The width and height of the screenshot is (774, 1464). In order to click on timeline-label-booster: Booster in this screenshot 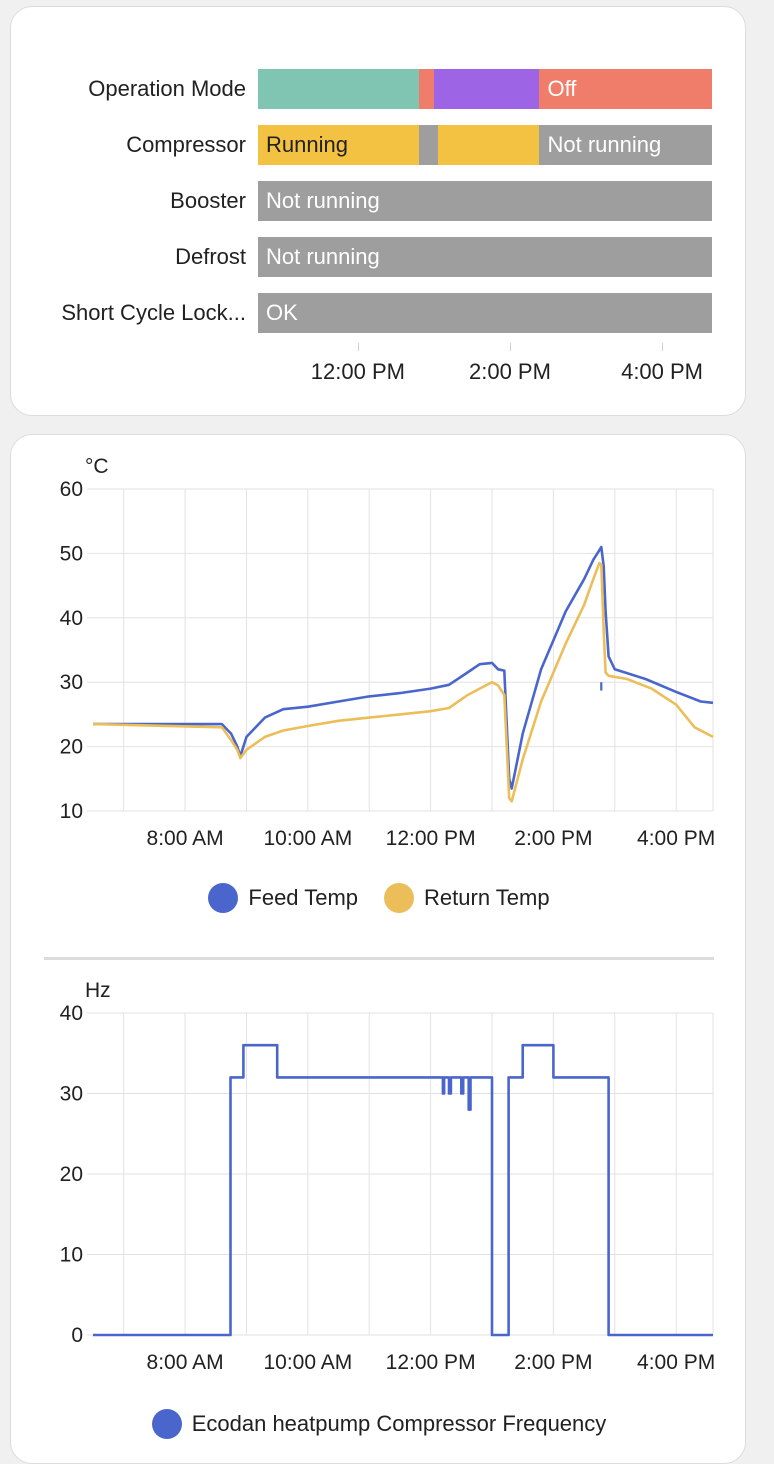, I will do `click(208, 200)`.